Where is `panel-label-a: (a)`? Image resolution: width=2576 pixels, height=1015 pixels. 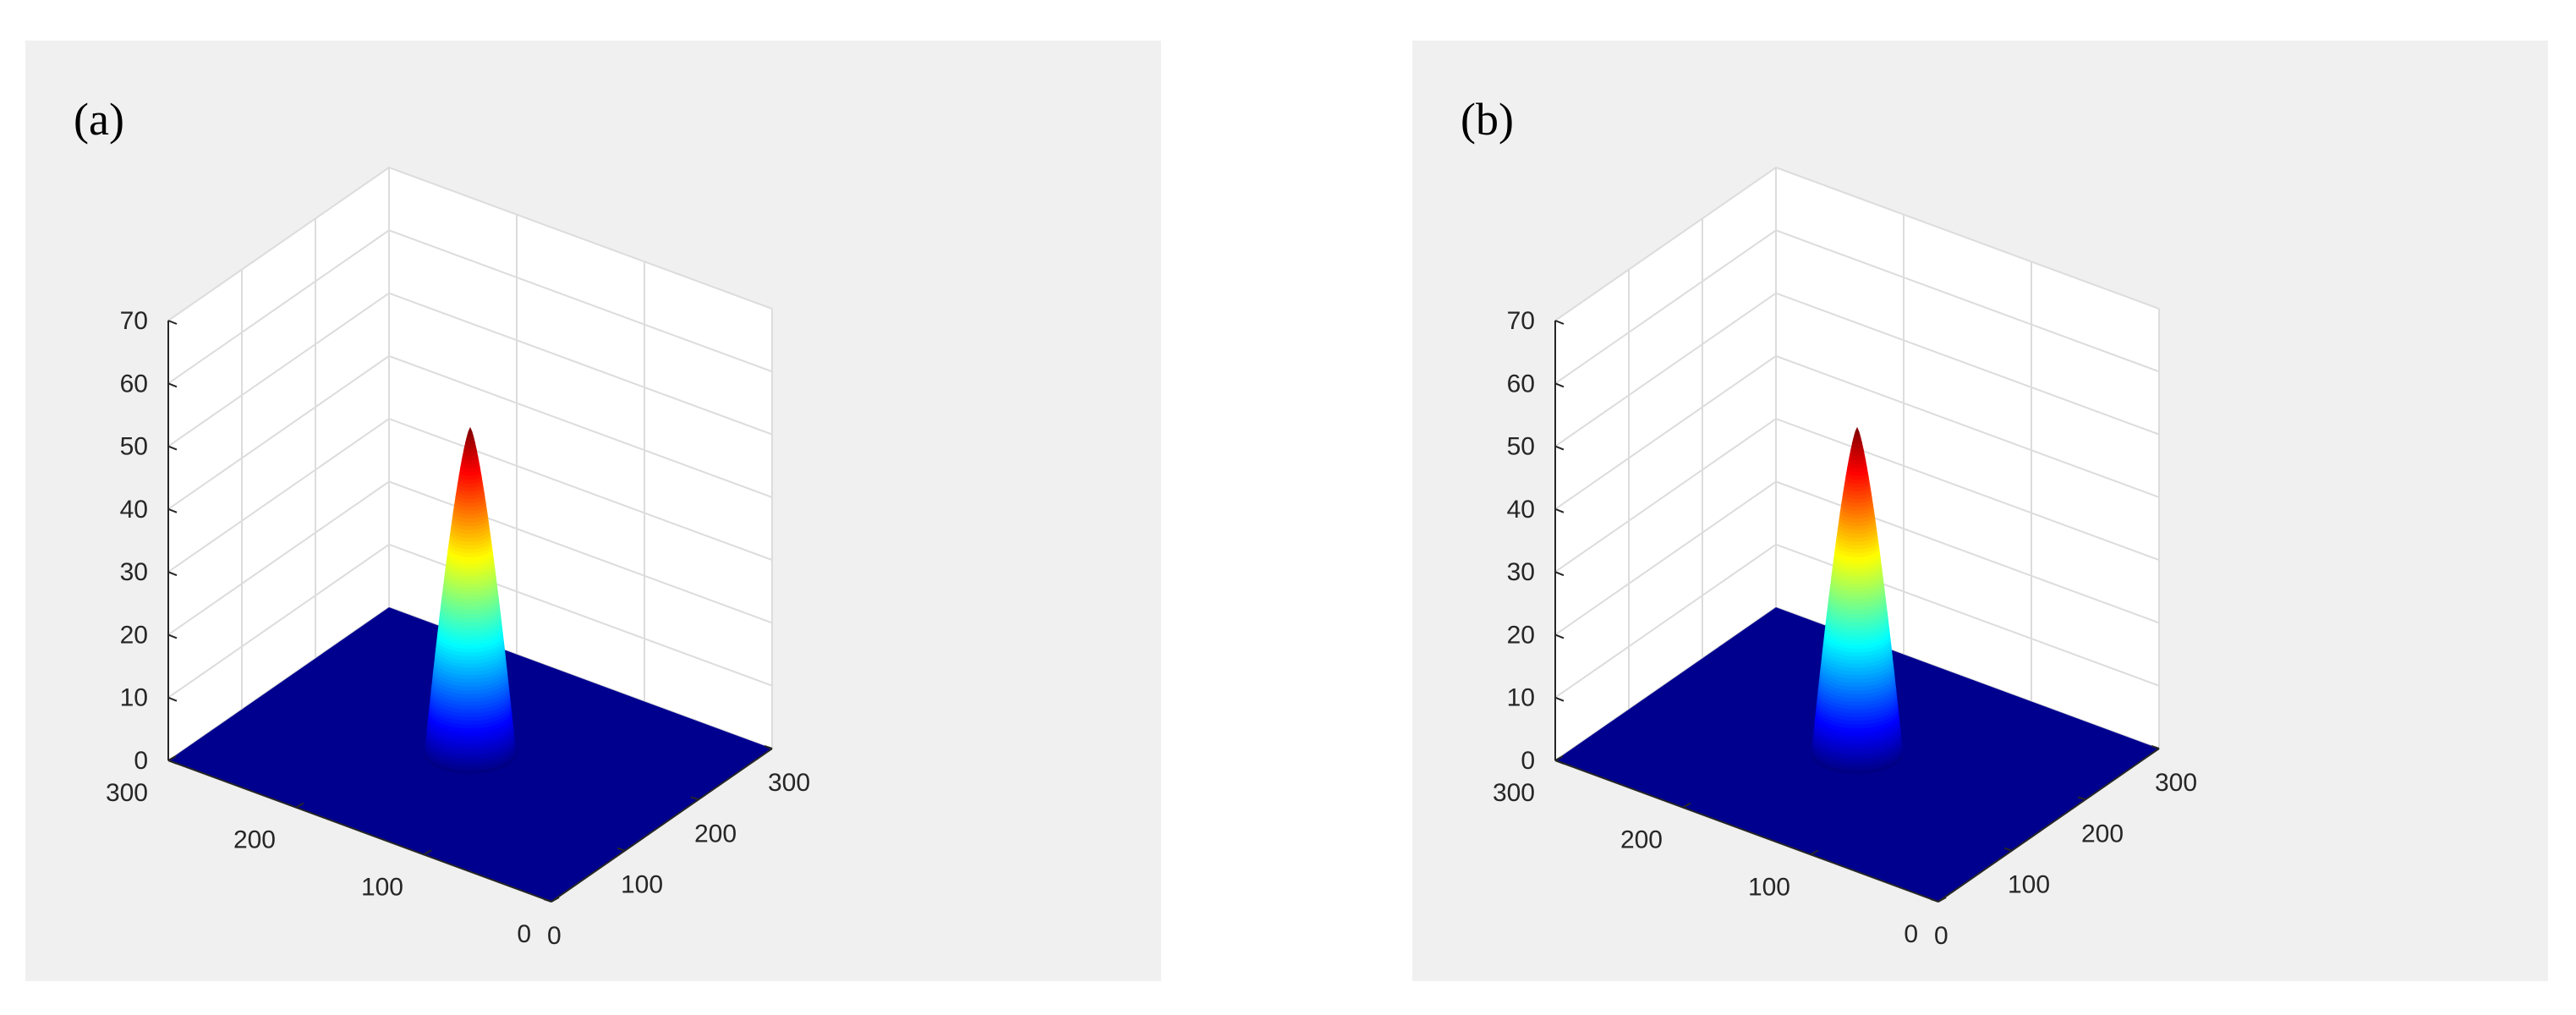
panel-label-a: (a) is located at coordinates (99, 120).